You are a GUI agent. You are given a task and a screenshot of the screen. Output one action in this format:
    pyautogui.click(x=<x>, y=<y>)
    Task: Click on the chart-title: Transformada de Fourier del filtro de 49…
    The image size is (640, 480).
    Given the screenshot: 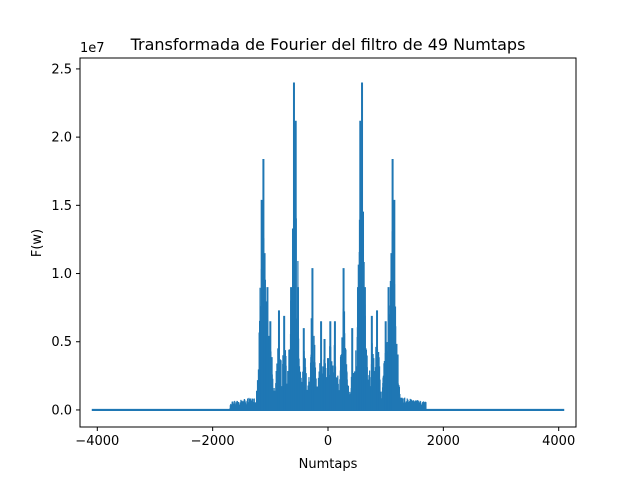 What is the action you would take?
    pyautogui.click(x=328, y=44)
    